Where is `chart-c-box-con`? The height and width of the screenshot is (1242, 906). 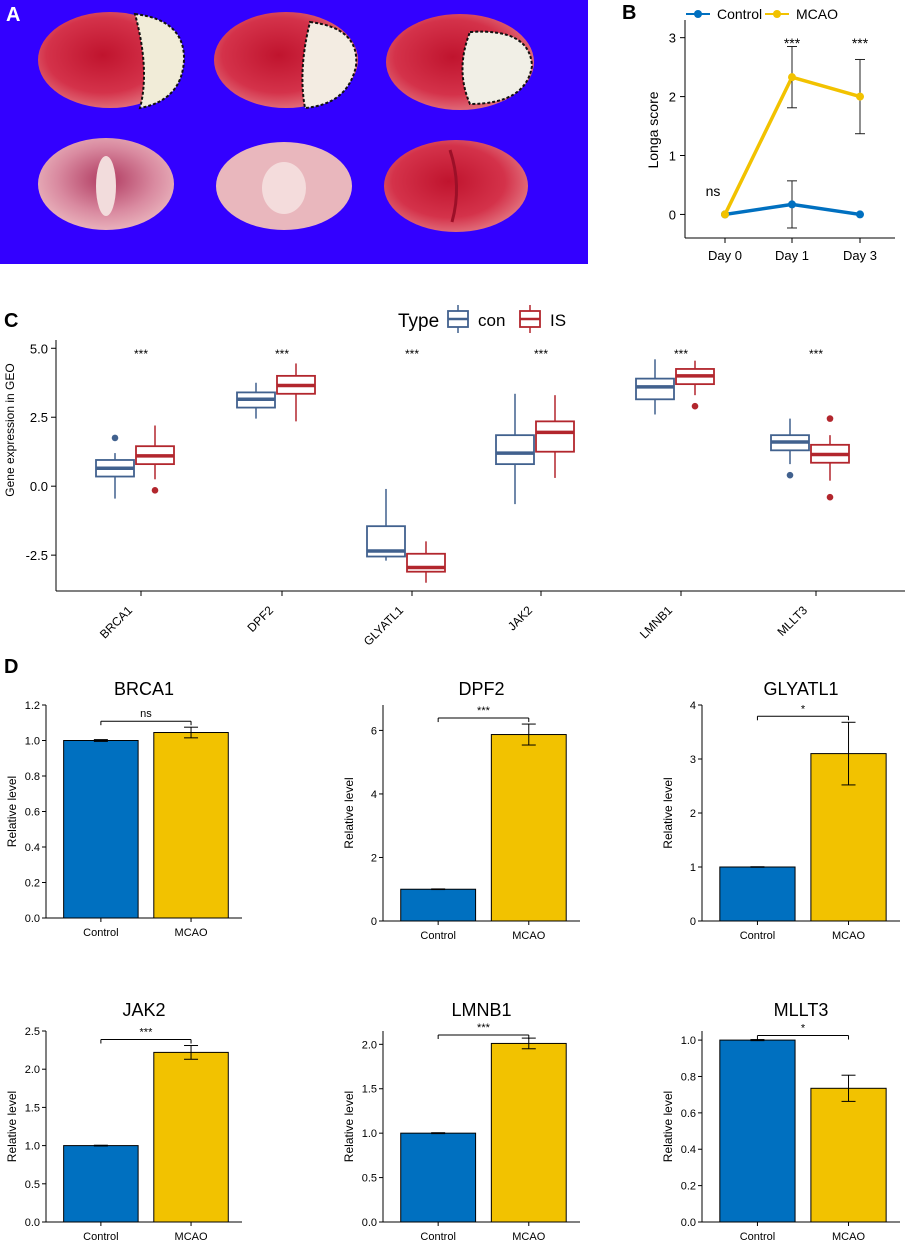 chart-c-box-con is located at coordinates (655, 389).